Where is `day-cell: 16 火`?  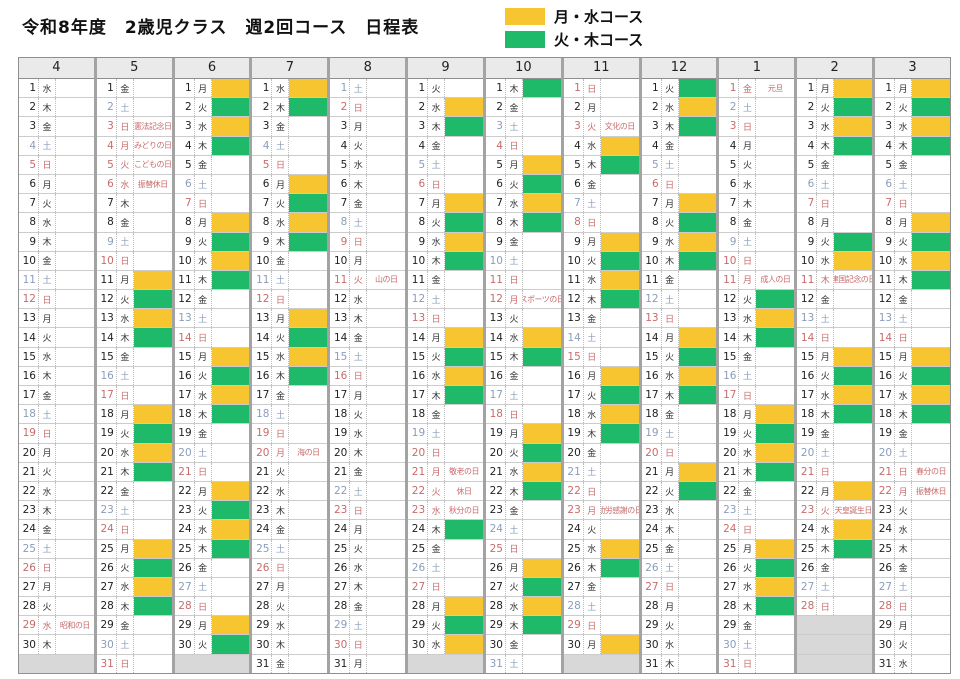 day-cell: 16 火 is located at coordinates (835, 376).